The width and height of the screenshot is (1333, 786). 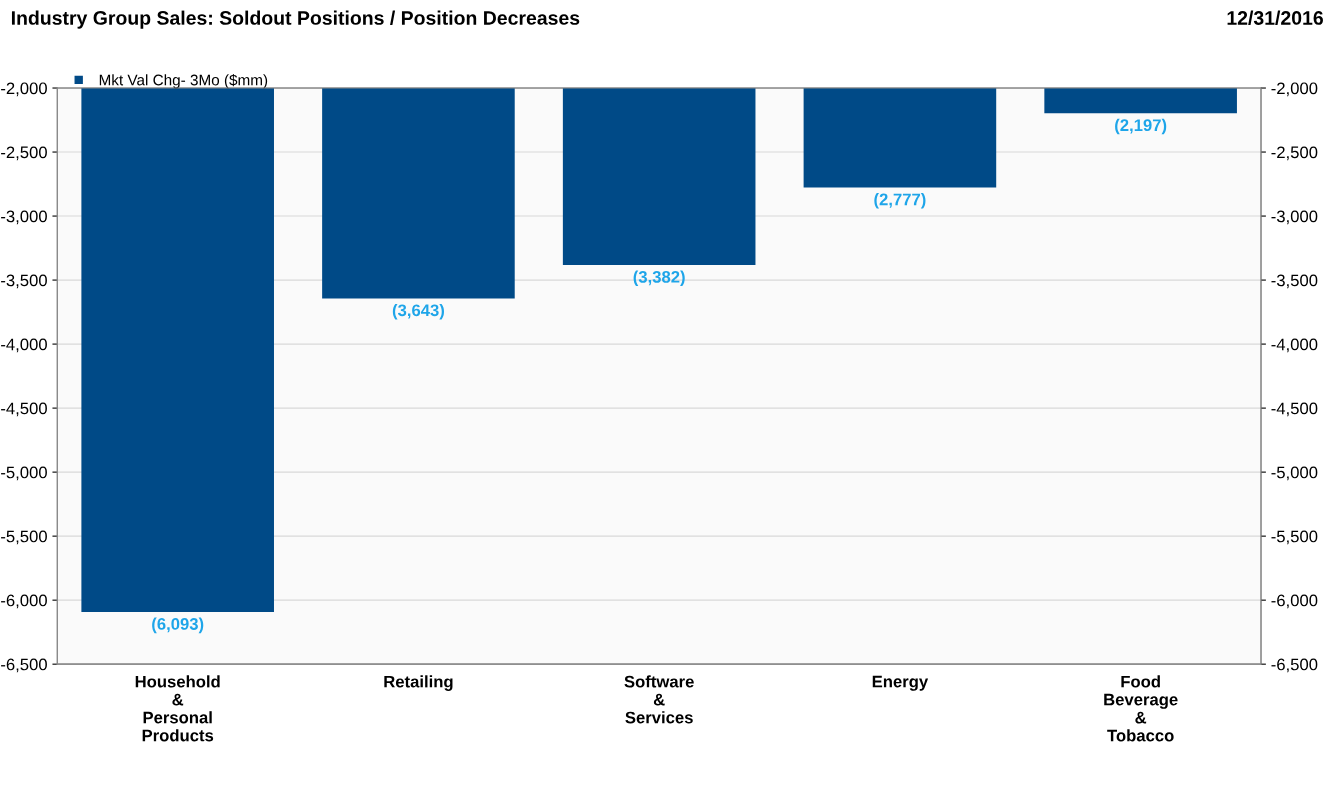 I want to click on text: 12/31/2016, so click(x=1275, y=18).